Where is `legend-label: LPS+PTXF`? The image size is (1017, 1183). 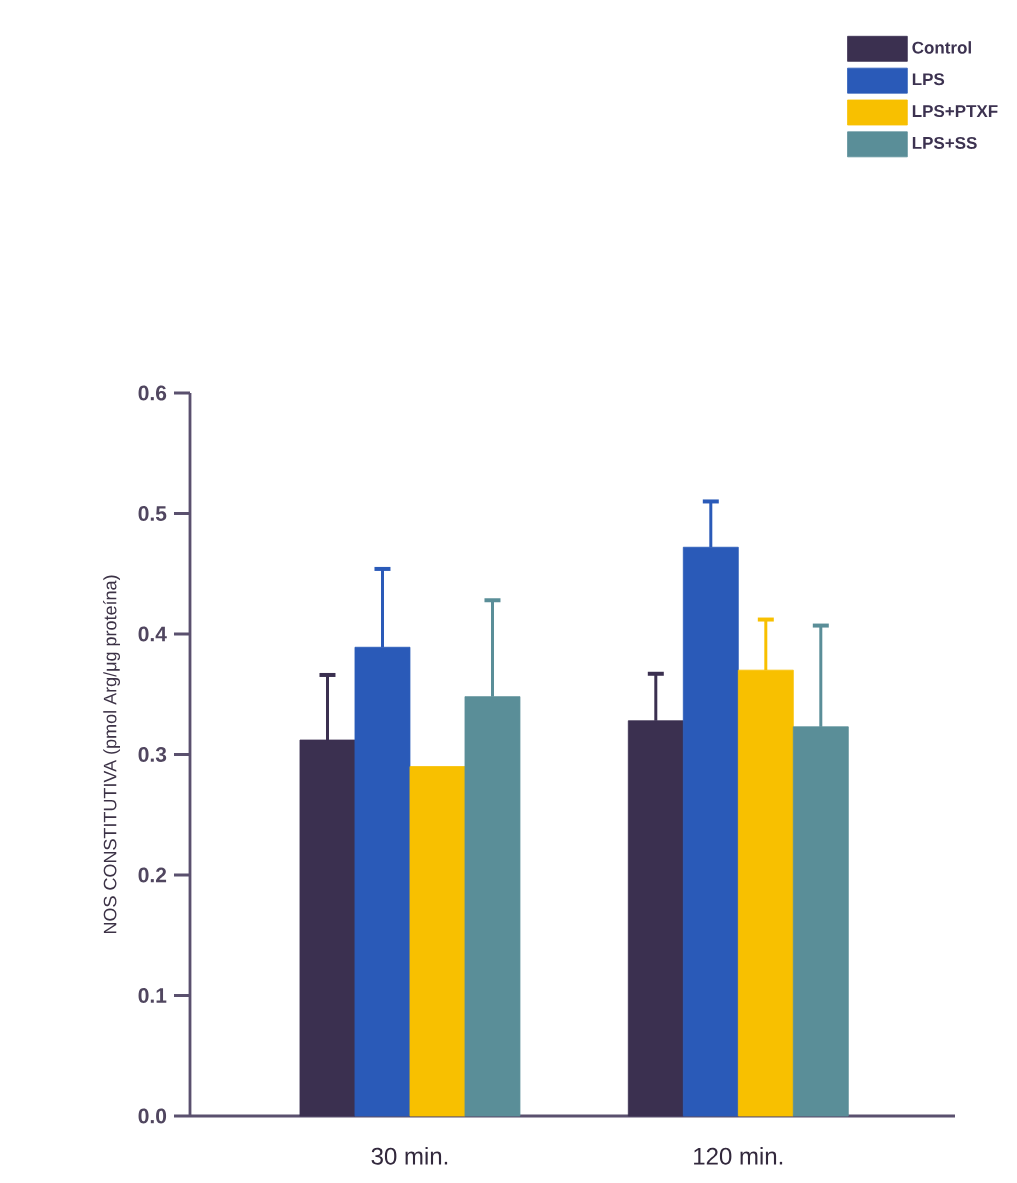 legend-label: LPS+PTXF is located at coordinates (955, 111).